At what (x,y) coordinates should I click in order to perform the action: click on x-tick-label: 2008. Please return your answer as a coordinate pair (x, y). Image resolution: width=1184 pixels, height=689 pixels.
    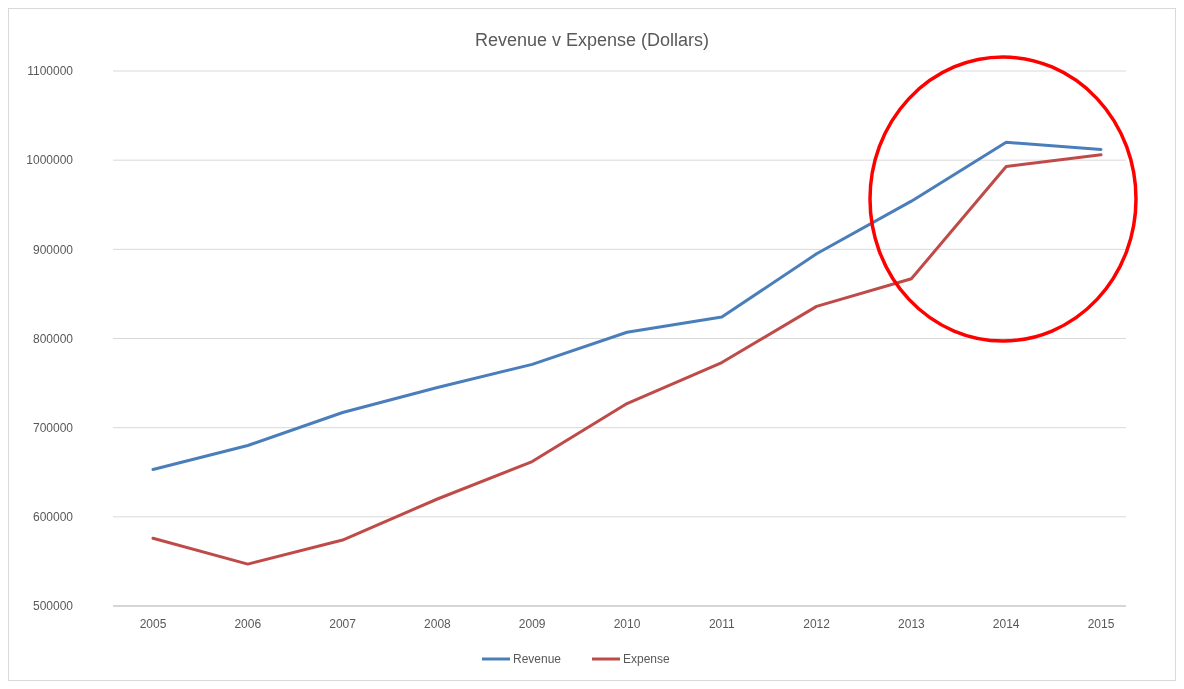
    Looking at the image, I should click on (438, 624).